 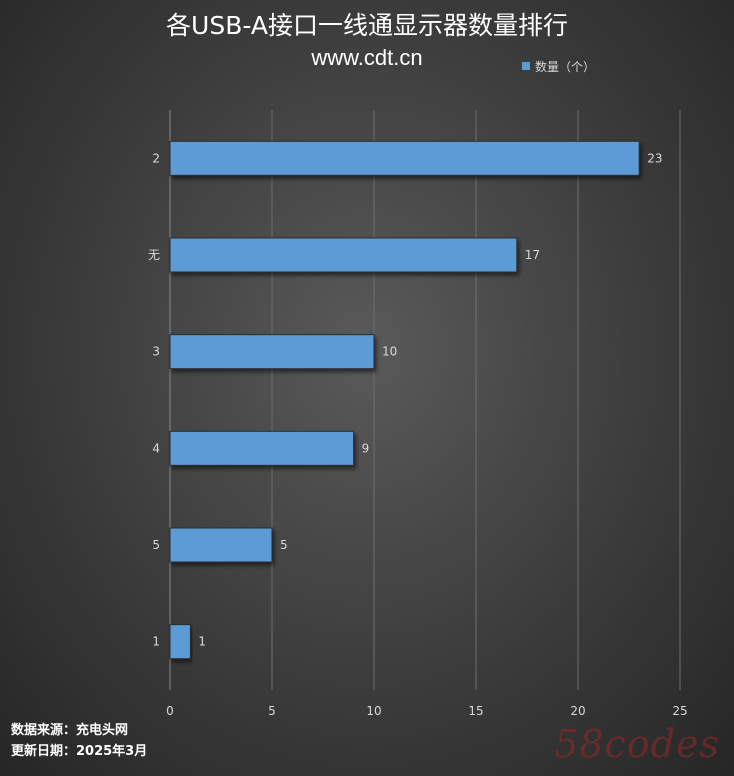 I want to click on x-tick-label: 15, so click(x=475, y=711).